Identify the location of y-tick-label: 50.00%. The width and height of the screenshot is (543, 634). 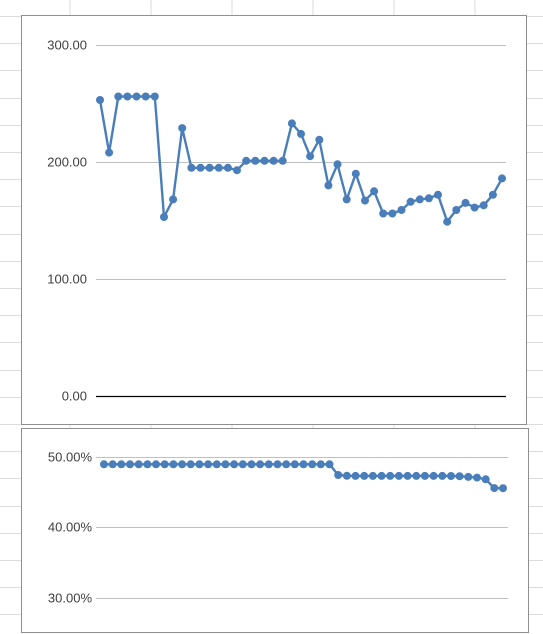
(70, 457).